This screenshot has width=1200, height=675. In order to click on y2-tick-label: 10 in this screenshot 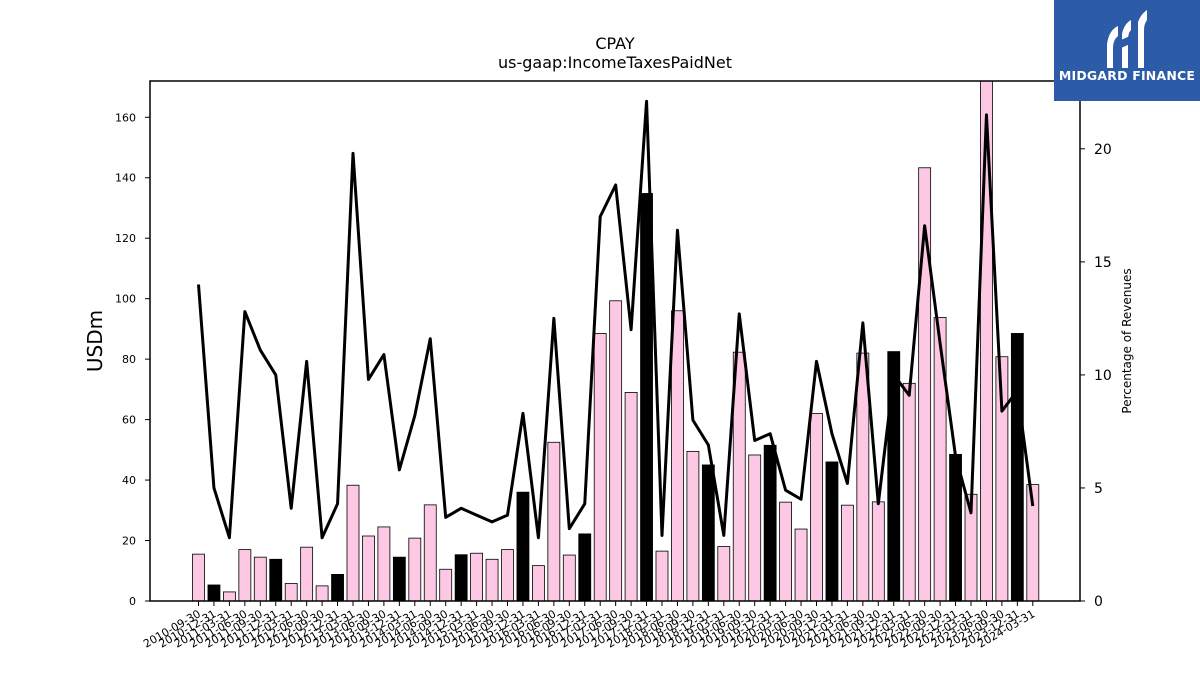, I will do `click(1103, 376)`.